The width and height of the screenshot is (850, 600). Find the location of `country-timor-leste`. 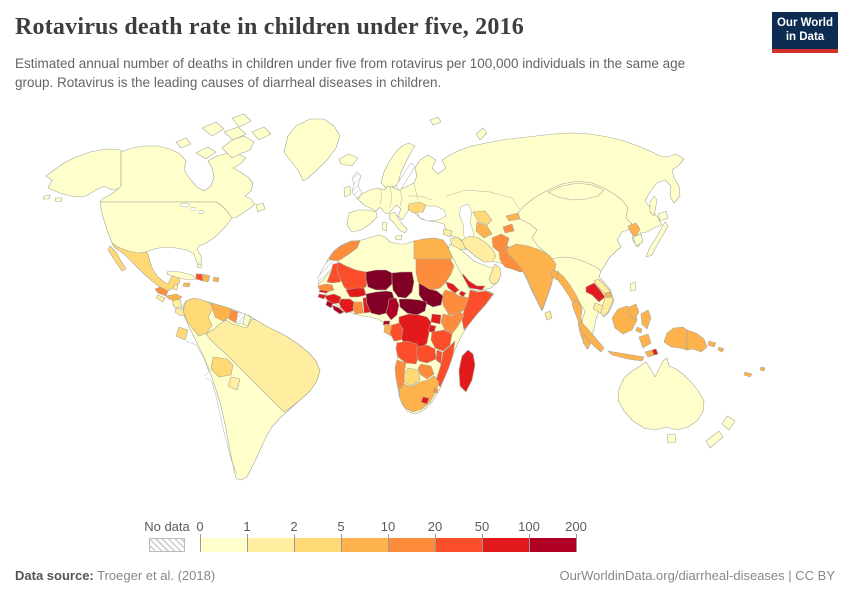

country-timor-leste is located at coordinates (655, 352).